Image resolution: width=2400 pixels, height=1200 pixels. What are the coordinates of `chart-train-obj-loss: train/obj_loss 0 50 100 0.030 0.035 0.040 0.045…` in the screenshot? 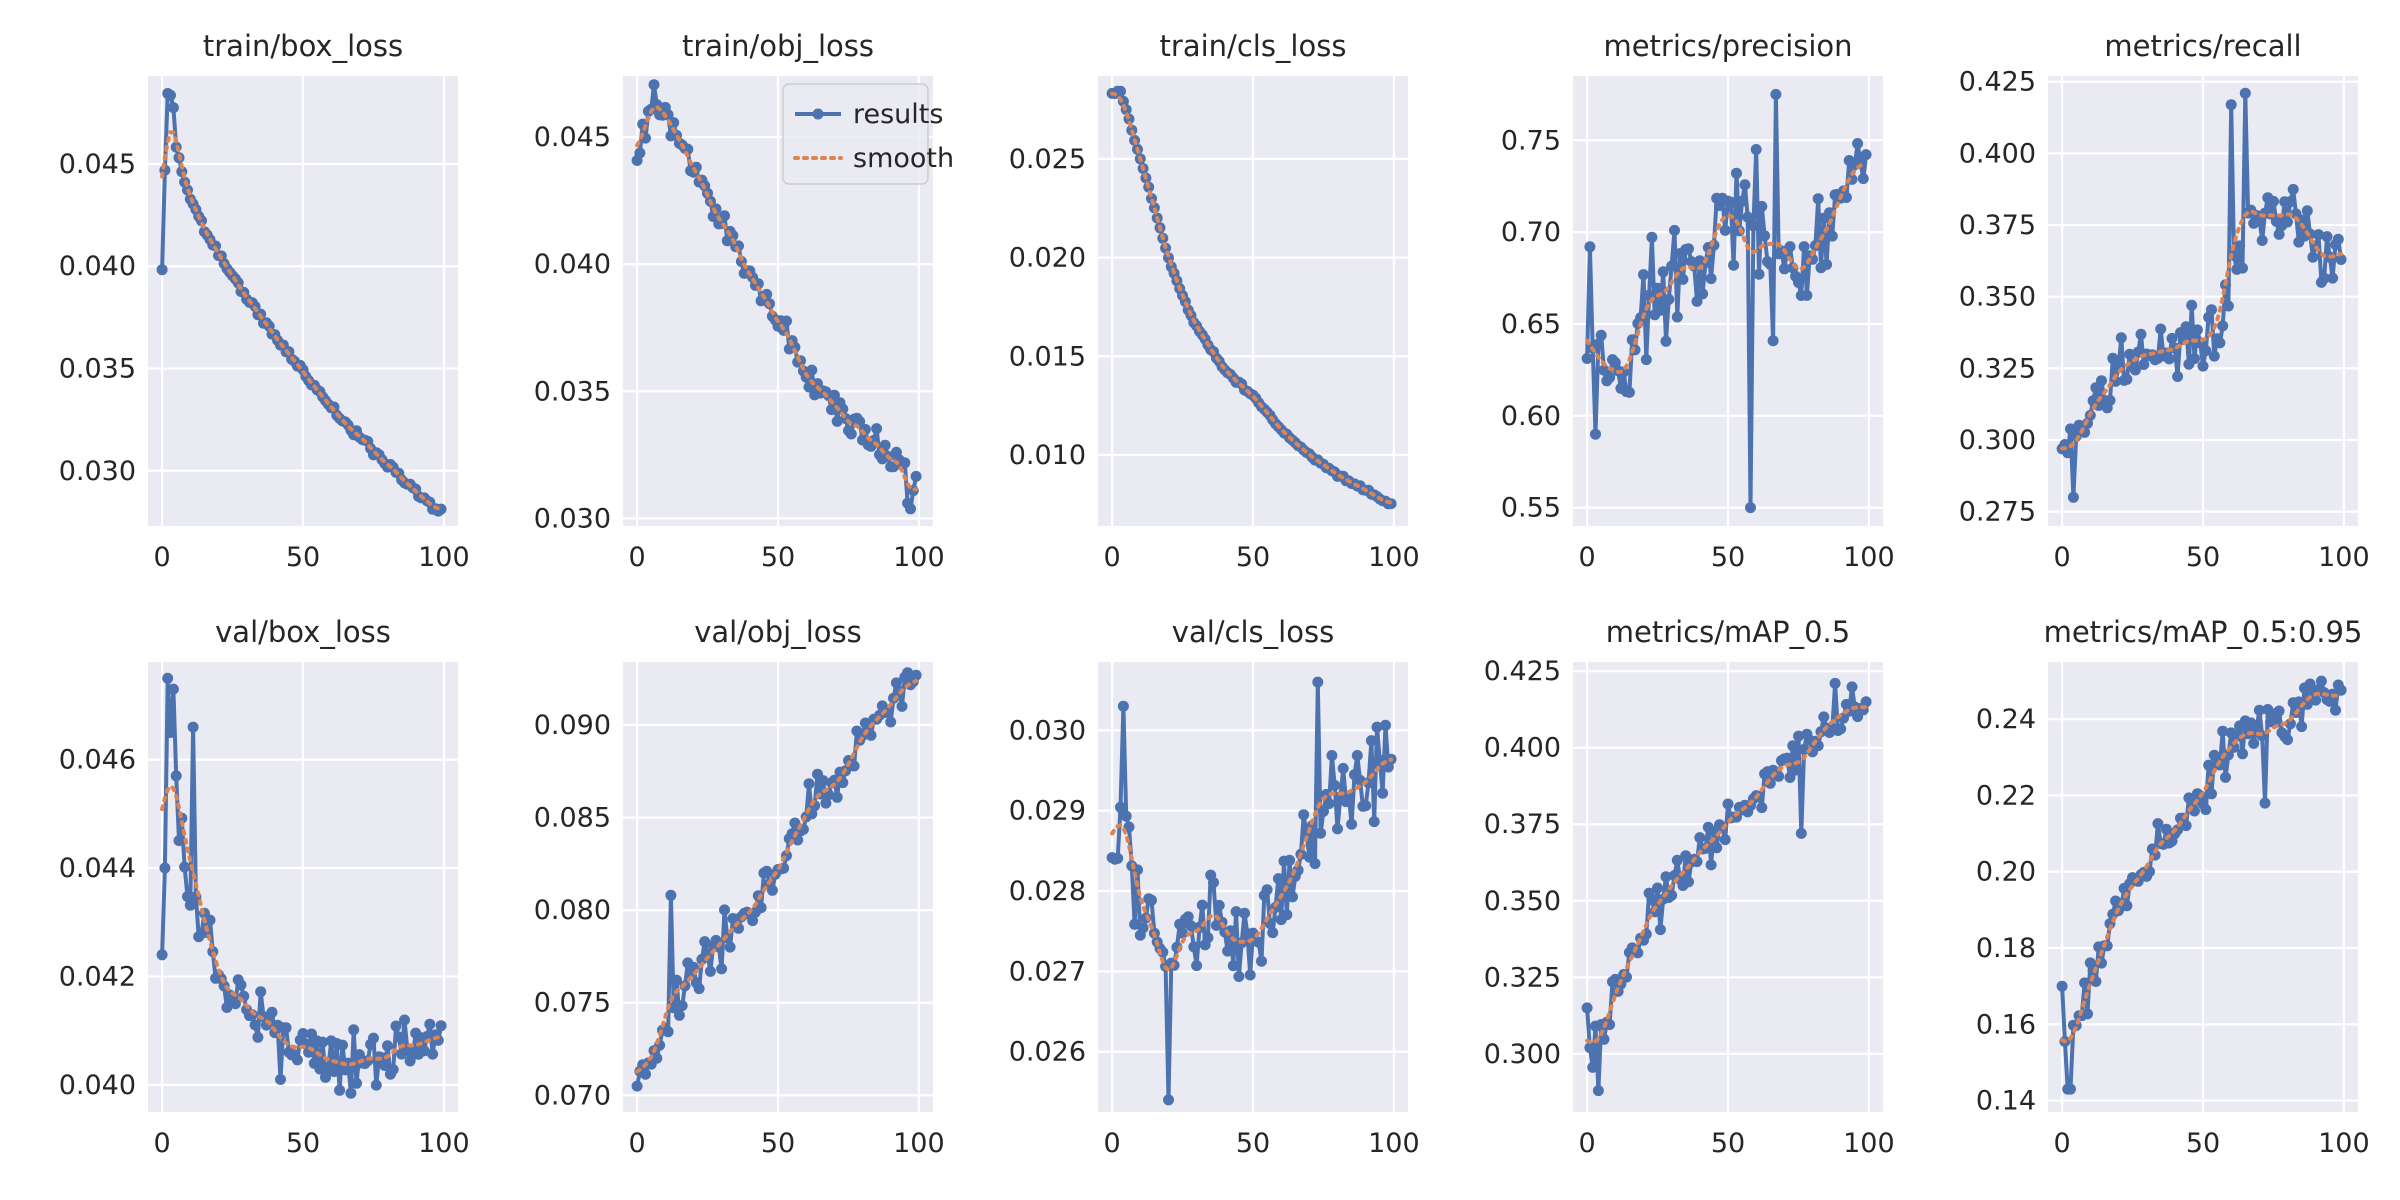 It's located at (744, 301).